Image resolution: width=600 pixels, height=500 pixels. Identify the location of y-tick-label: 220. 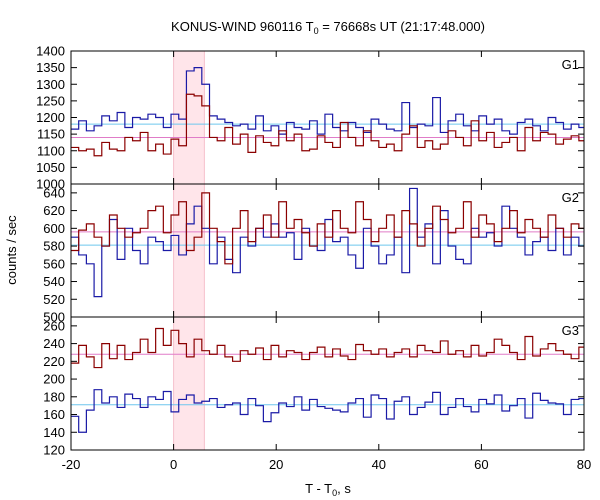
(54, 361).